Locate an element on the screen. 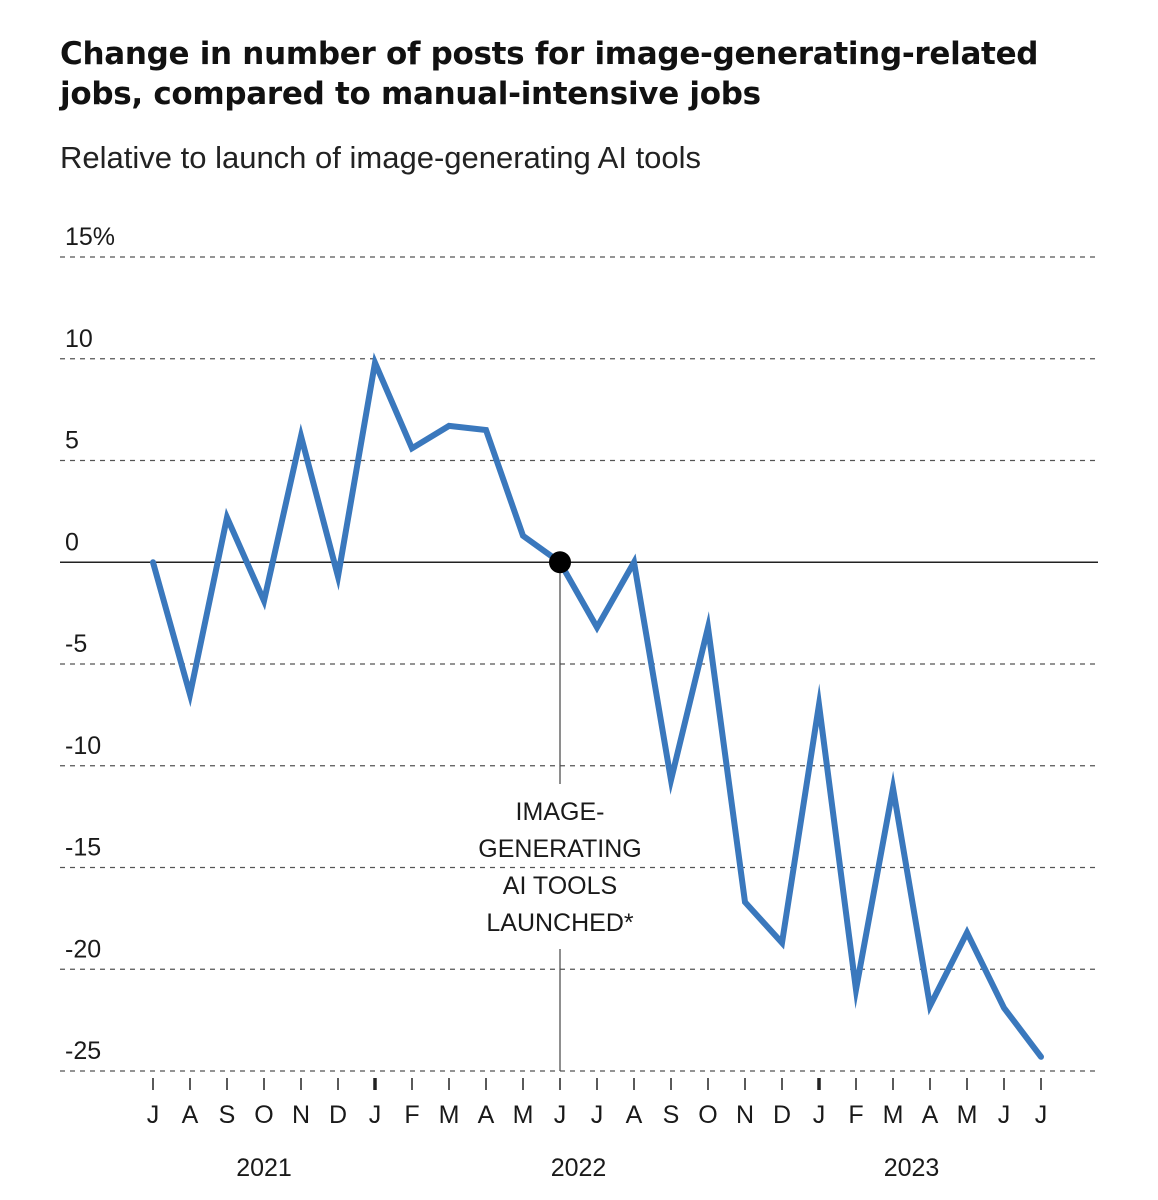 This screenshot has height=1200, width=1158. launch-annotation: IMAGE- GENERATING AI TOOLS LAUNCHED* is located at coordinates (560, 816).